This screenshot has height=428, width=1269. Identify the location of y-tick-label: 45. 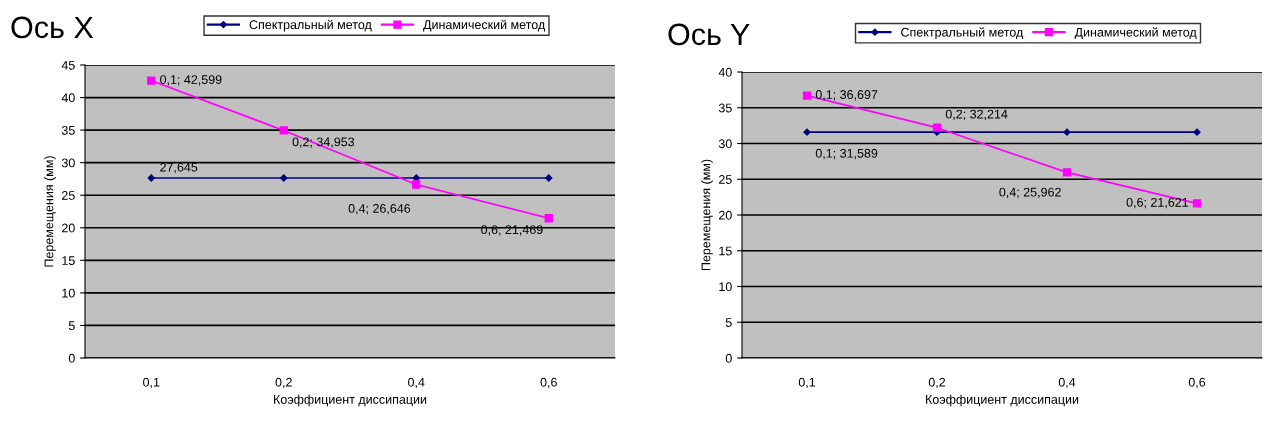
(68, 65).